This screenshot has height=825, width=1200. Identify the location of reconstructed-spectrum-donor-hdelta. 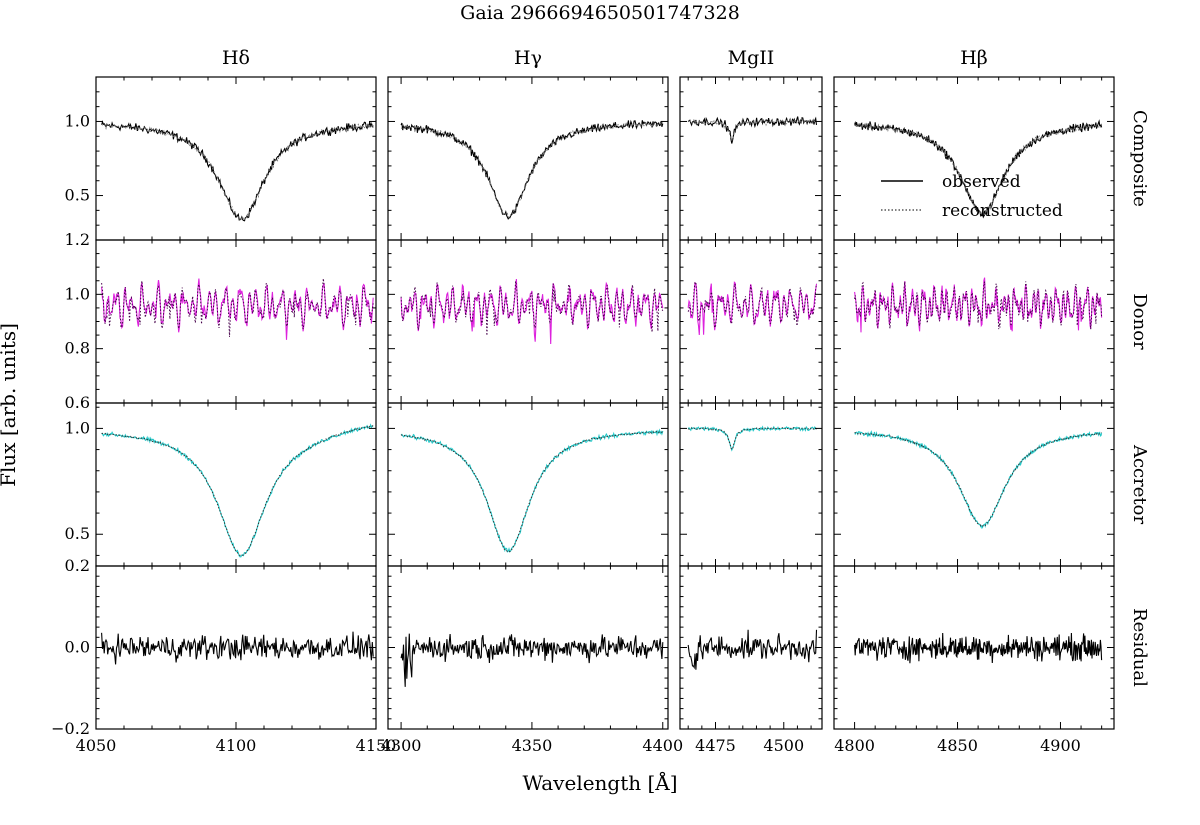
(237, 307).